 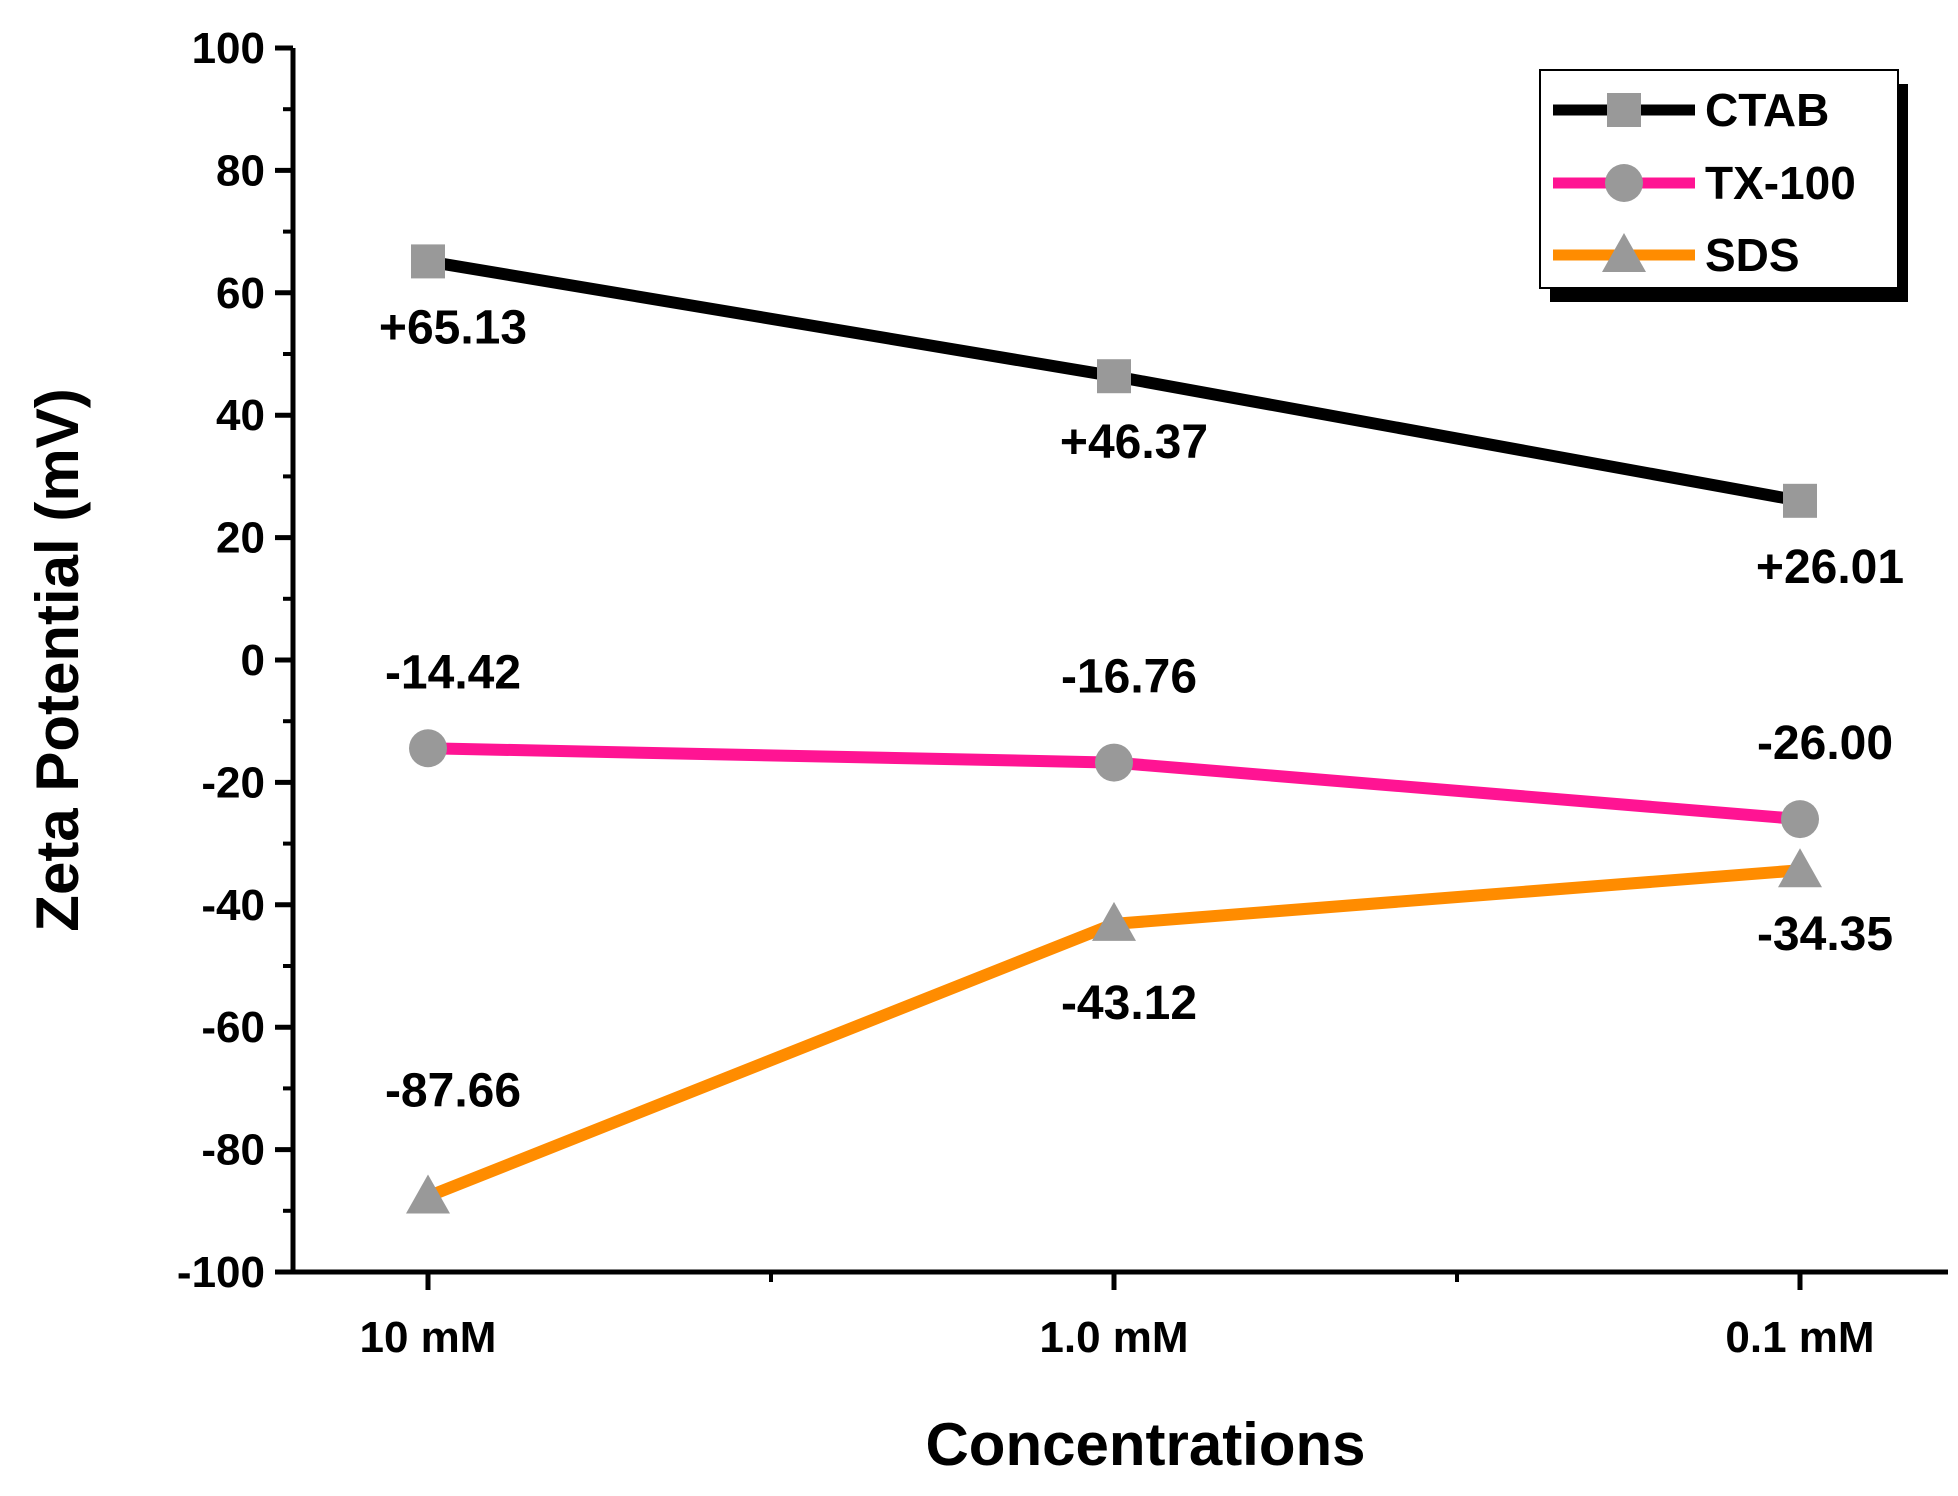 I want to click on legend: CTAB TX-100 SDS, so click(x=1723, y=185).